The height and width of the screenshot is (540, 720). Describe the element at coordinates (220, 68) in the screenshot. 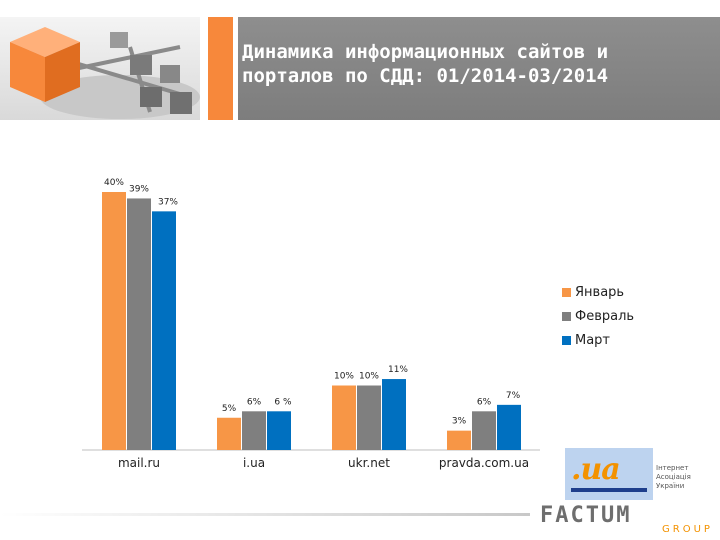

I see `accent-bar` at that location.